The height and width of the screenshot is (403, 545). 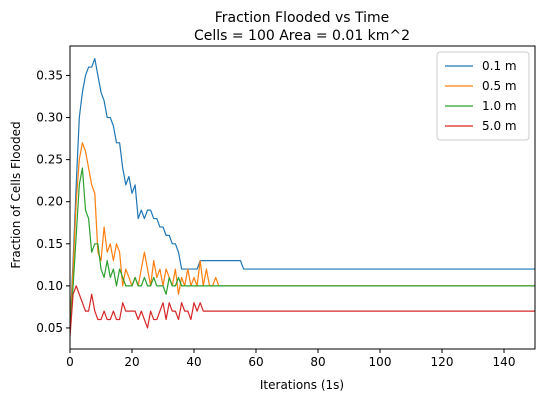 I want to click on x-axis-label: Iterations (1s), so click(x=302, y=385).